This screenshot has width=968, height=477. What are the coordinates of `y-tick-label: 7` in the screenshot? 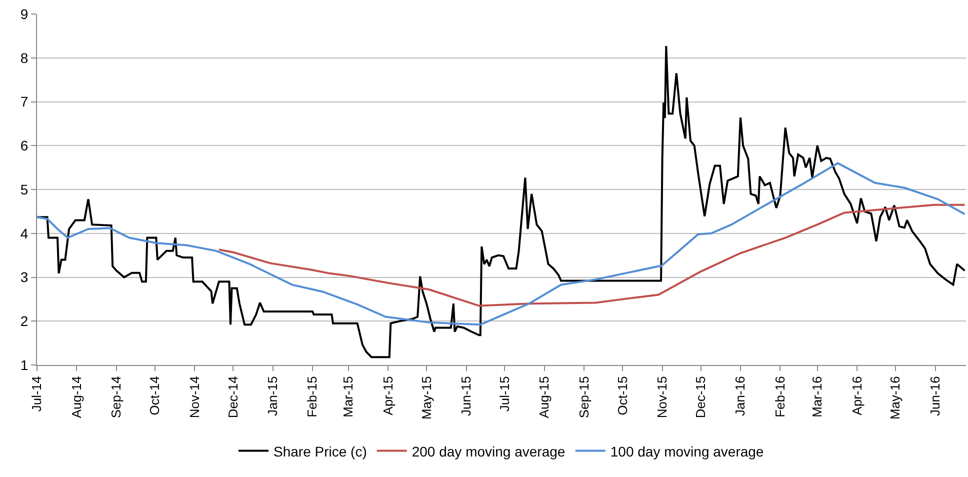 It's located at (24, 102).